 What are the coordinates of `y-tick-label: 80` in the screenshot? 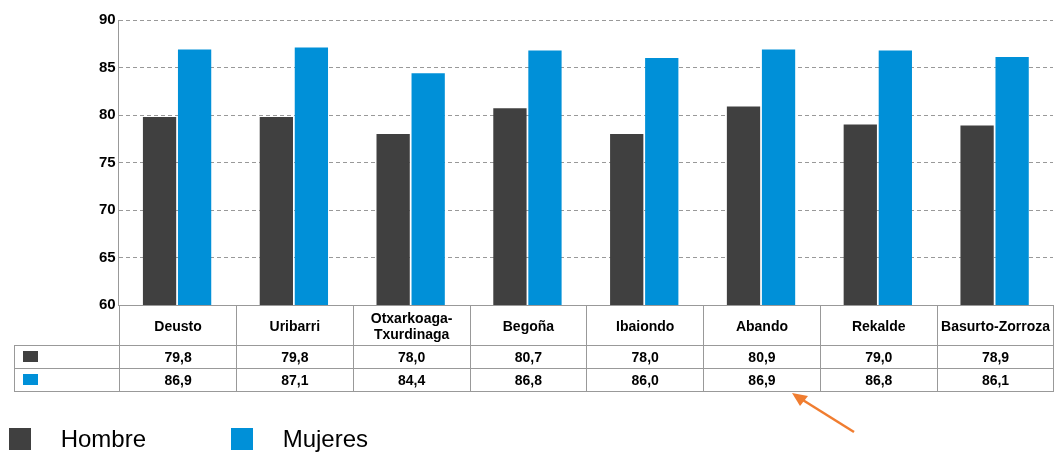 It's located at (107, 114).